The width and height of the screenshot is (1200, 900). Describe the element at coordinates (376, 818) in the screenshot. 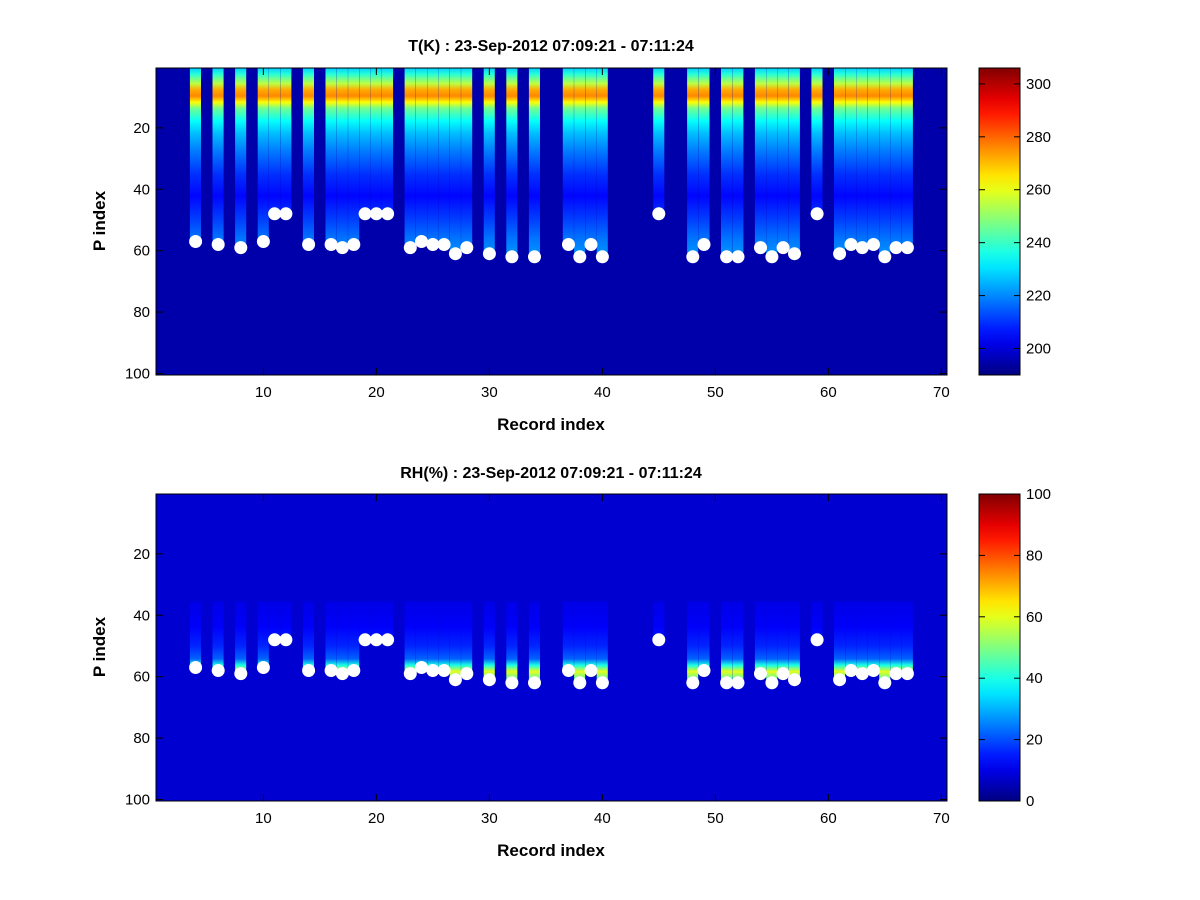

I see `x-tick-label: 20` at that location.